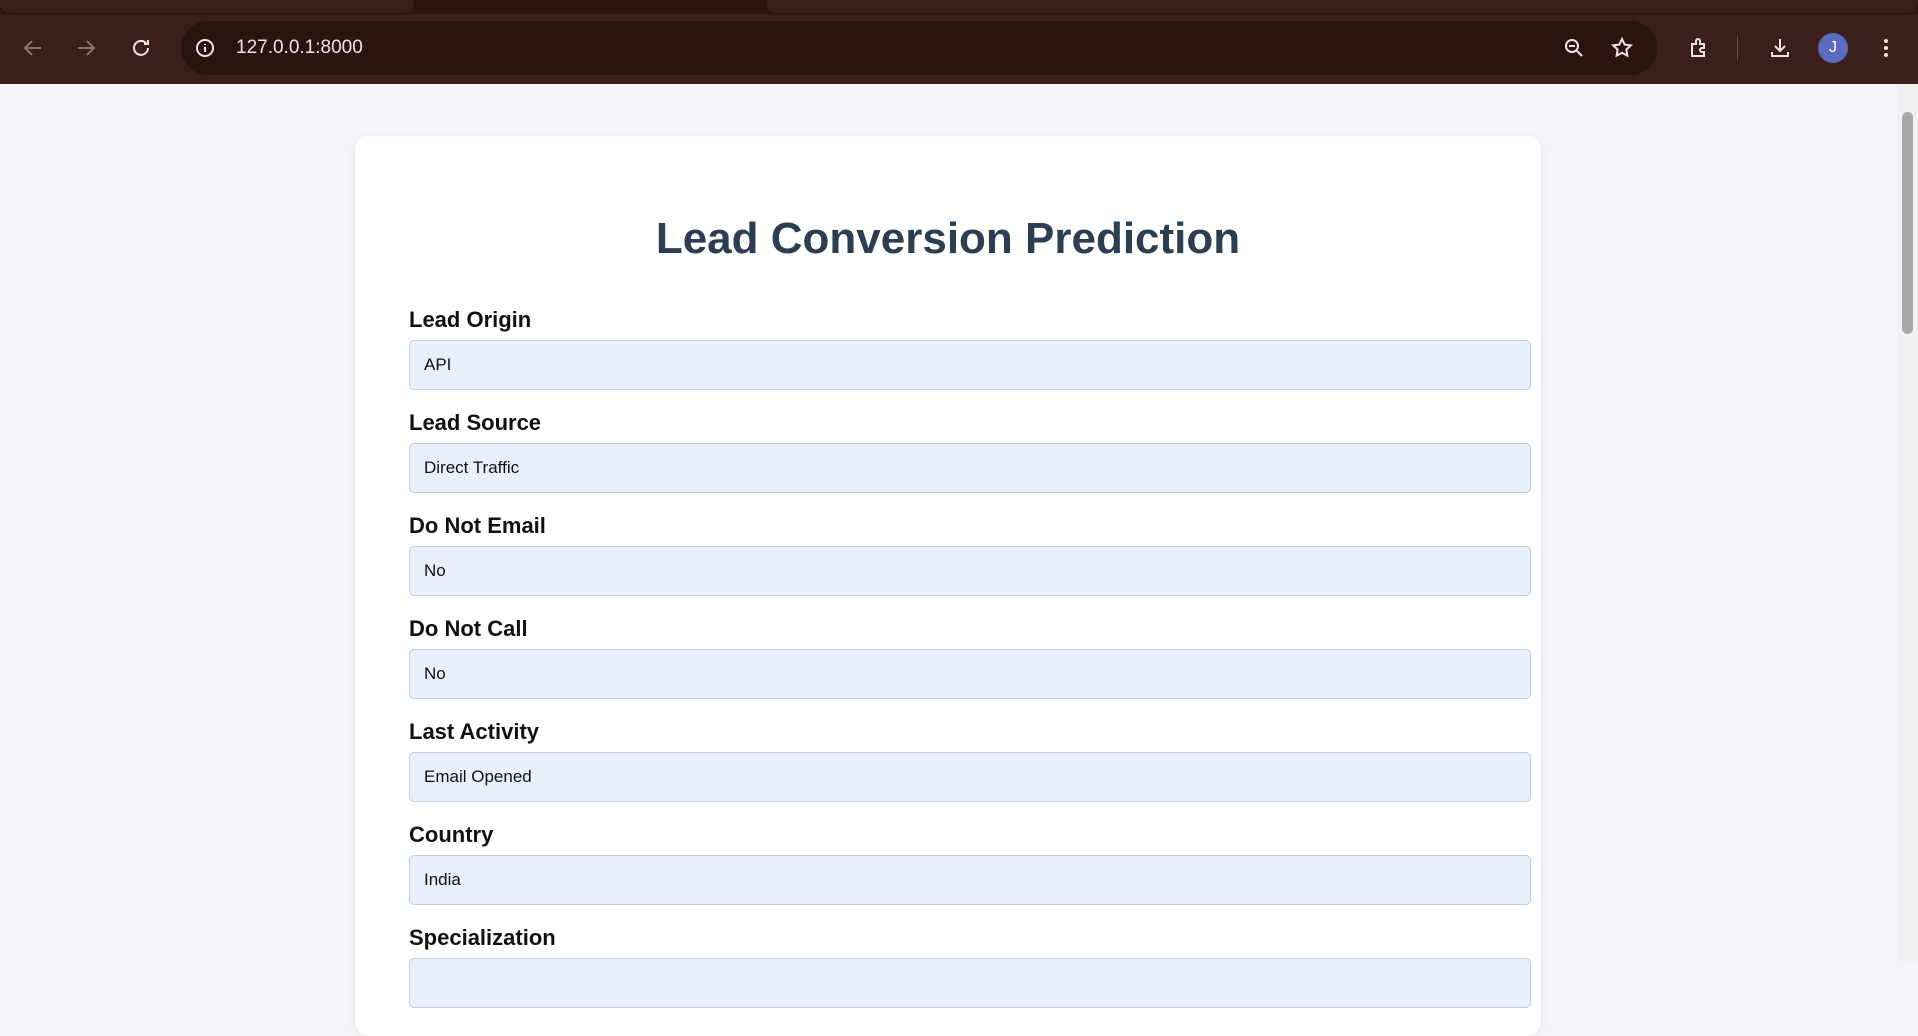 The image size is (1918, 1036). What do you see at coordinates (482, 937) in the screenshot?
I see `field-label: Specialization` at bounding box center [482, 937].